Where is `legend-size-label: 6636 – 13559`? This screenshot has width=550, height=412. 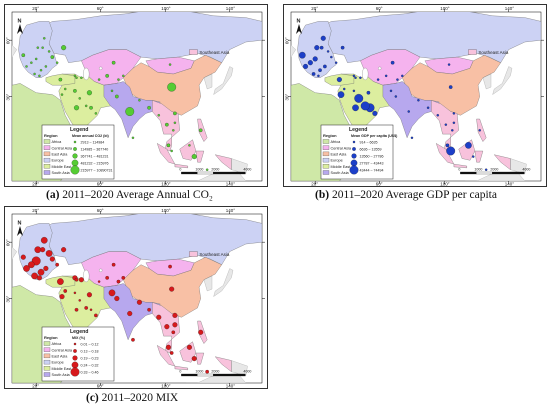 legend-size-label: 6636 – 13559 is located at coordinates (371, 150).